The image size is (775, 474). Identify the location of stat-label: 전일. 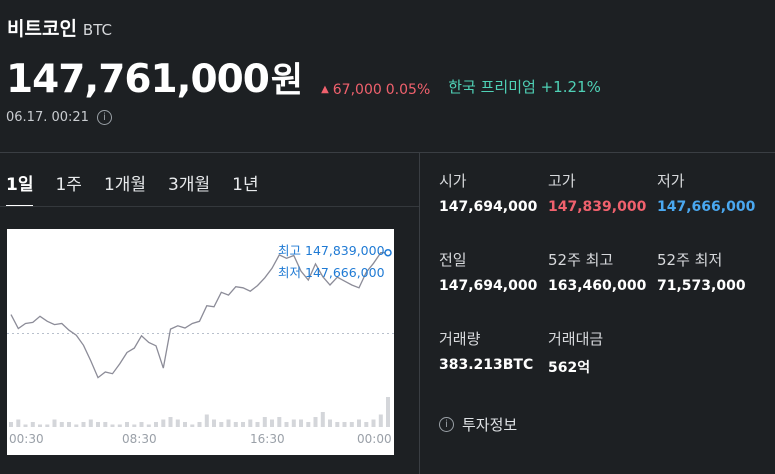
(453, 260).